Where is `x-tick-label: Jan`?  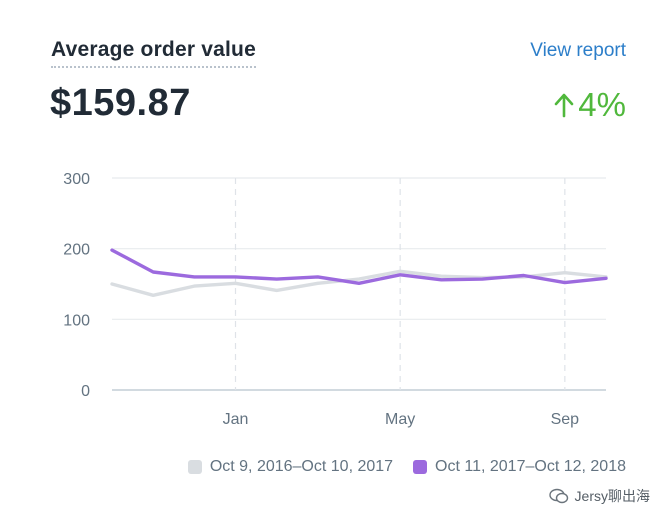
x-tick-label: Jan is located at coordinates (236, 419).